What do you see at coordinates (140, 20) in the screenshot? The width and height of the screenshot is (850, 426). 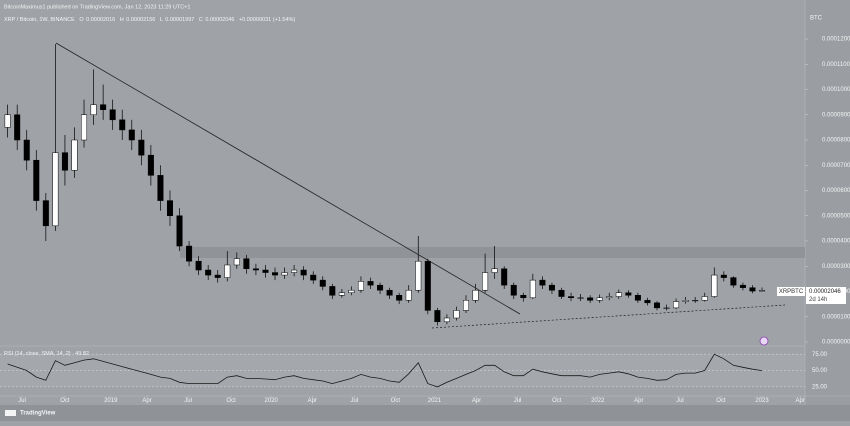 I see `ohlc-value: 0.00002156` at bounding box center [140, 20].